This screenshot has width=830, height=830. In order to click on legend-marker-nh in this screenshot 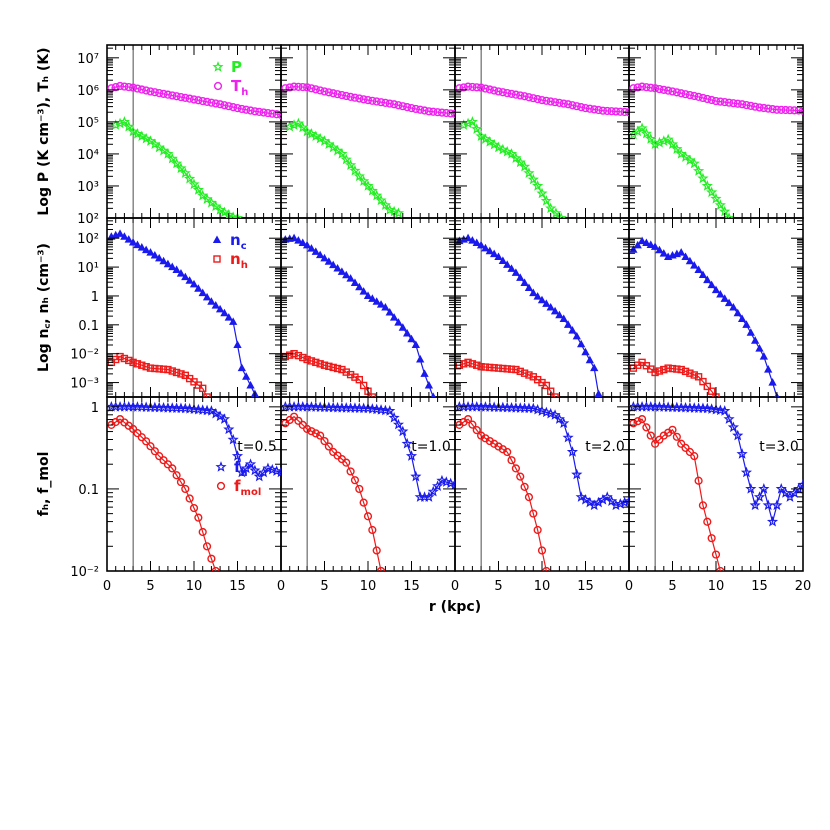, I will do `click(217, 259)`.